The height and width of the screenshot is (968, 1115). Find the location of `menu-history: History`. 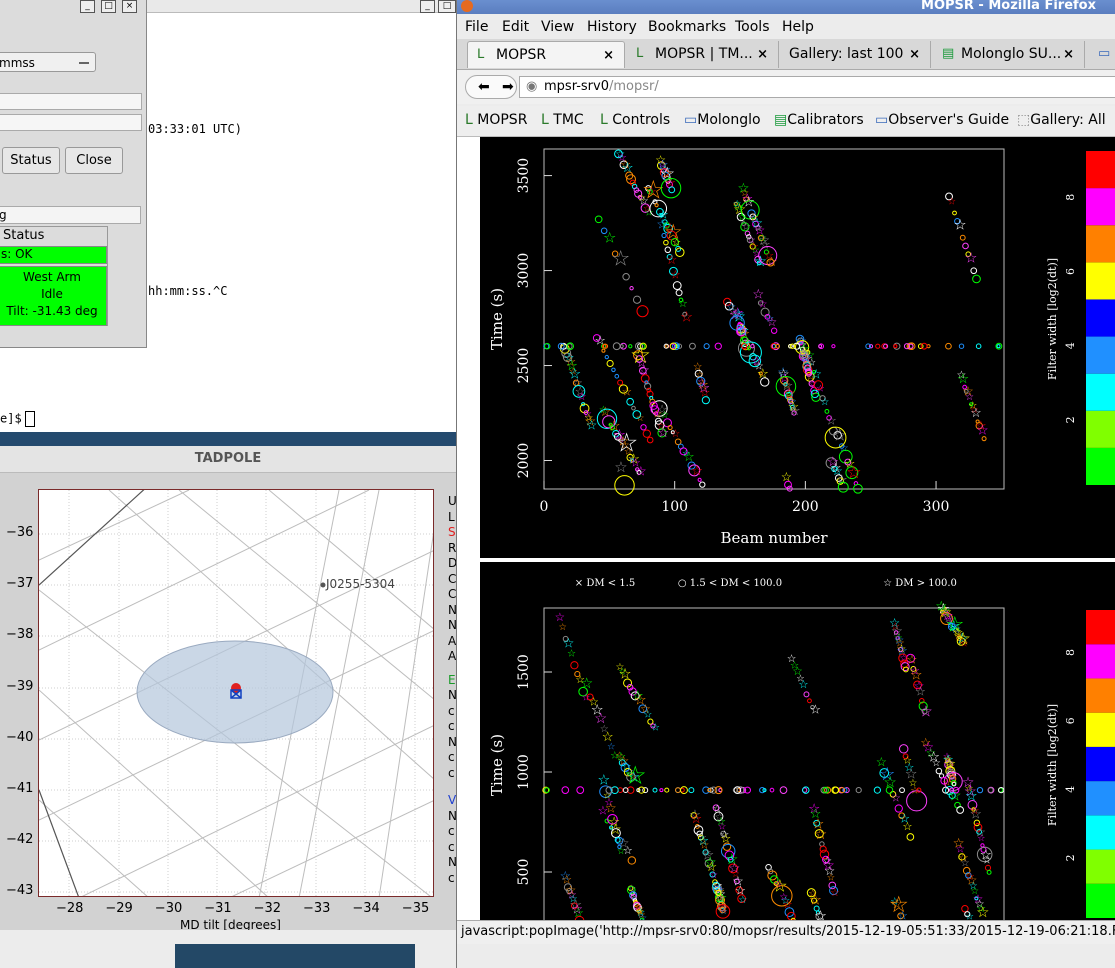

menu-history: History is located at coordinates (612, 27).